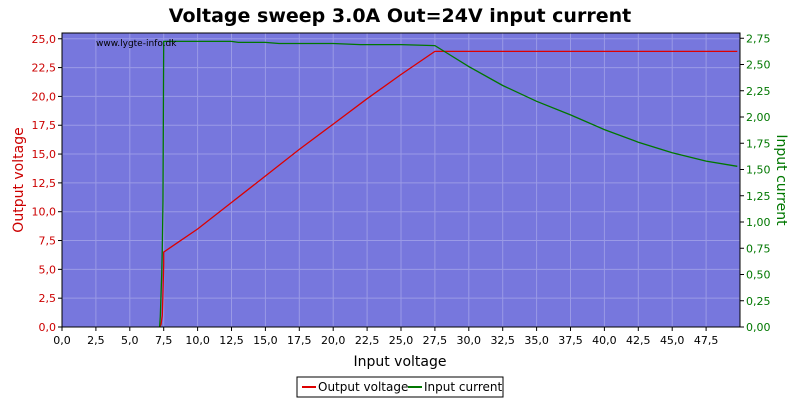 Image resolution: width=800 pixels, height=400 pixels. I want to click on x-tick-label: 25,0, so click(401, 340).